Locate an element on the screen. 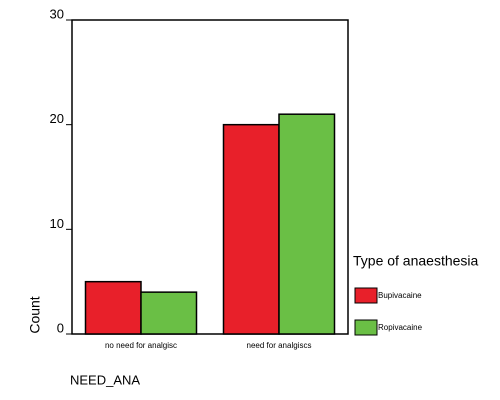  y-tick-label: 10 is located at coordinates (57, 223).